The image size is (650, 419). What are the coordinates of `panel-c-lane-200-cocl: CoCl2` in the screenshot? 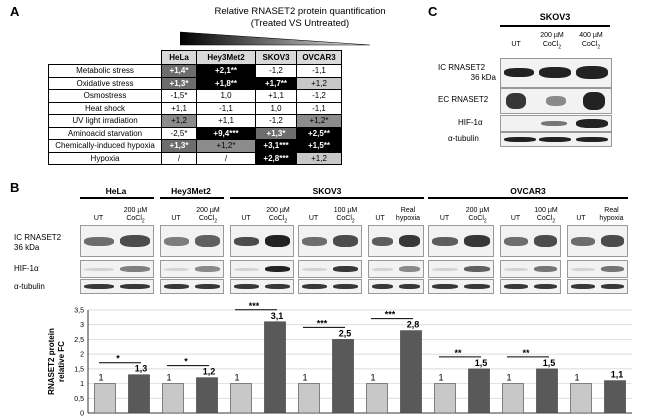 It's located at (552, 46).